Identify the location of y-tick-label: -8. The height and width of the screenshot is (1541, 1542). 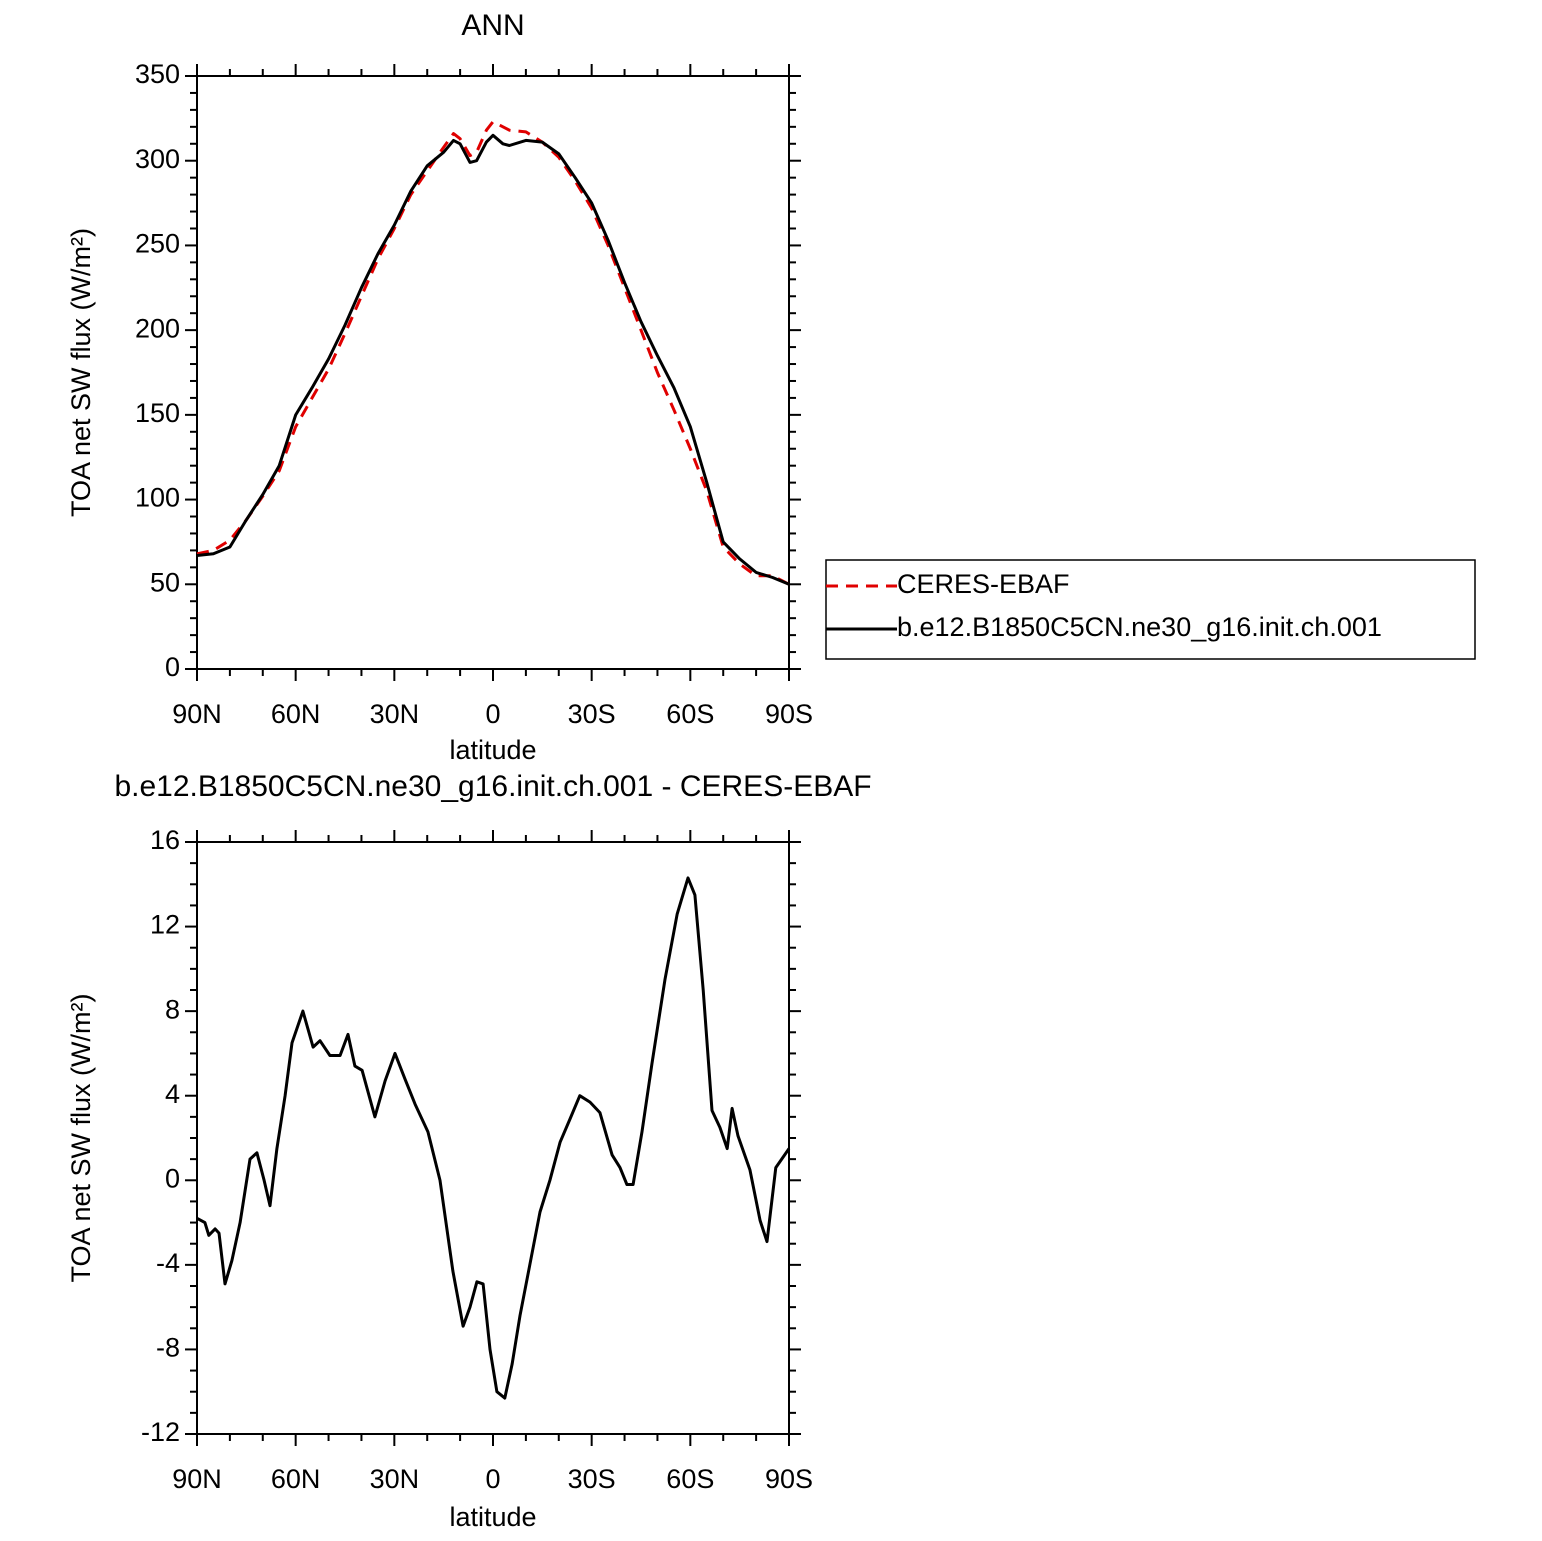
(168, 1348).